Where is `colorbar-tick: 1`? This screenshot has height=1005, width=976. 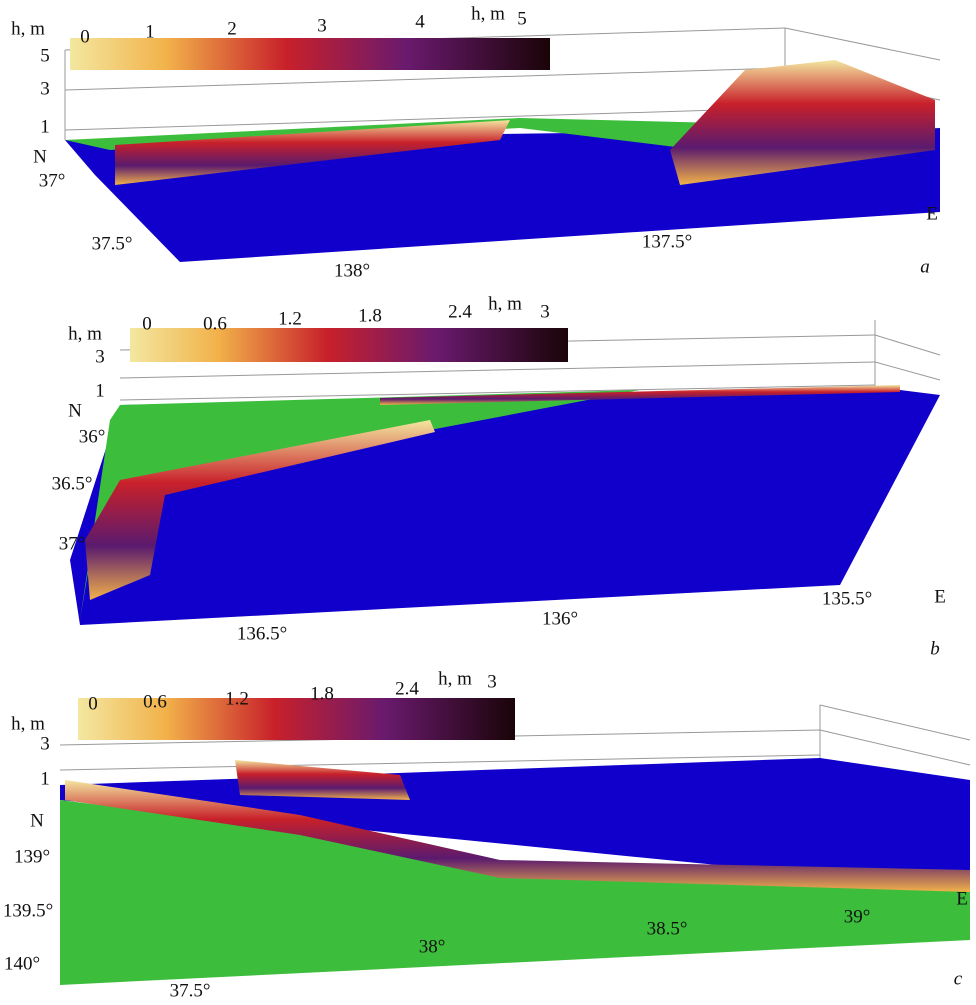
colorbar-tick: 1 is located at coordinates (150, 31).